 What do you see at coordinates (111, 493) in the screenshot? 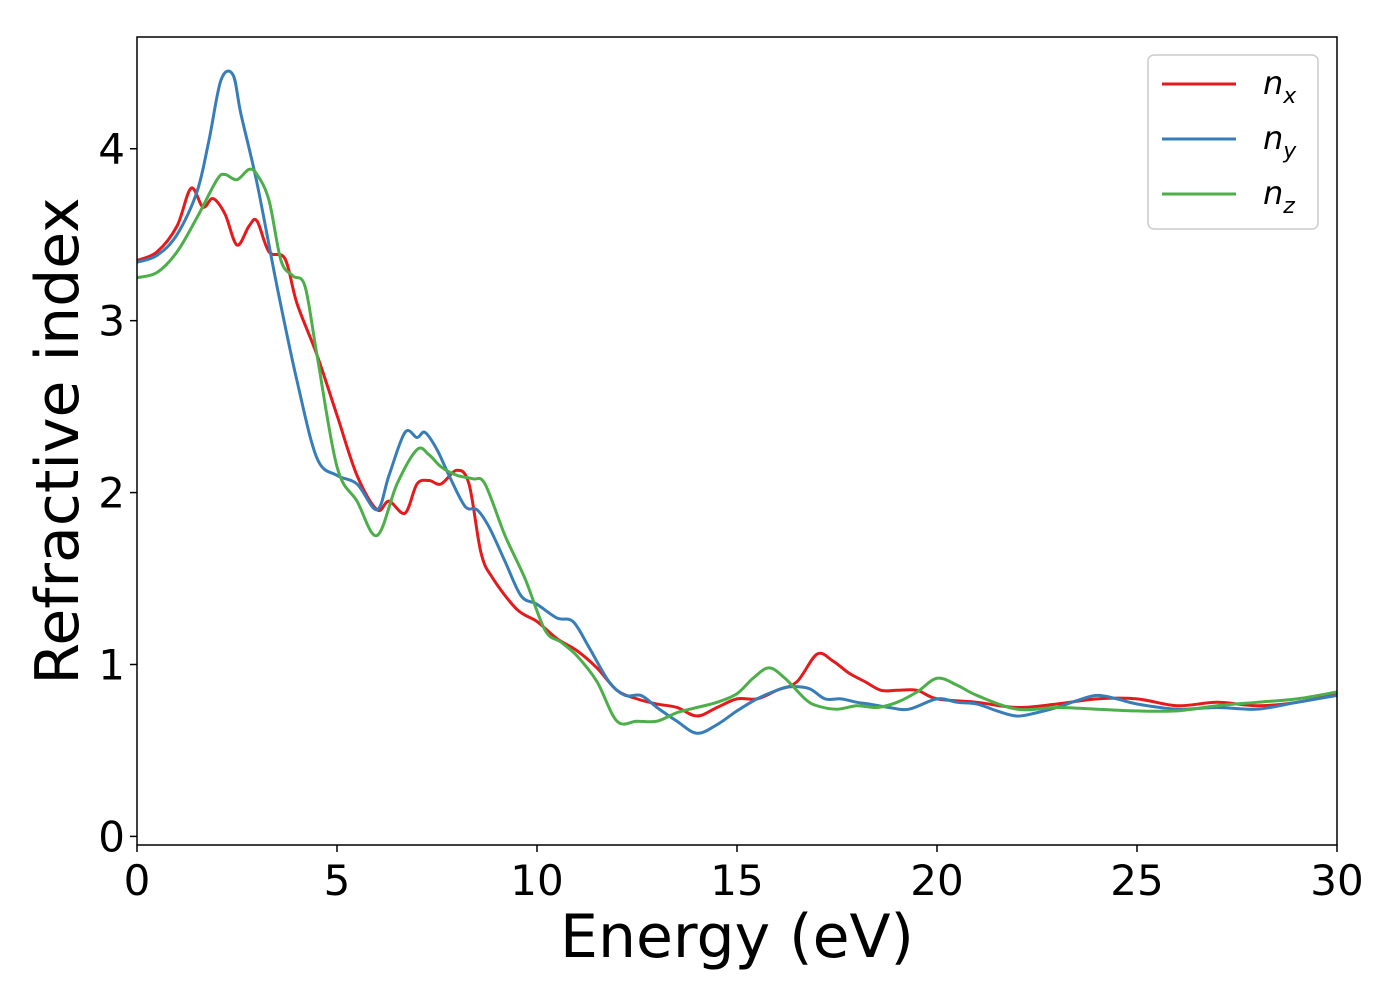
I see `y-tick-label: 2` at bounding box center [111, 493].